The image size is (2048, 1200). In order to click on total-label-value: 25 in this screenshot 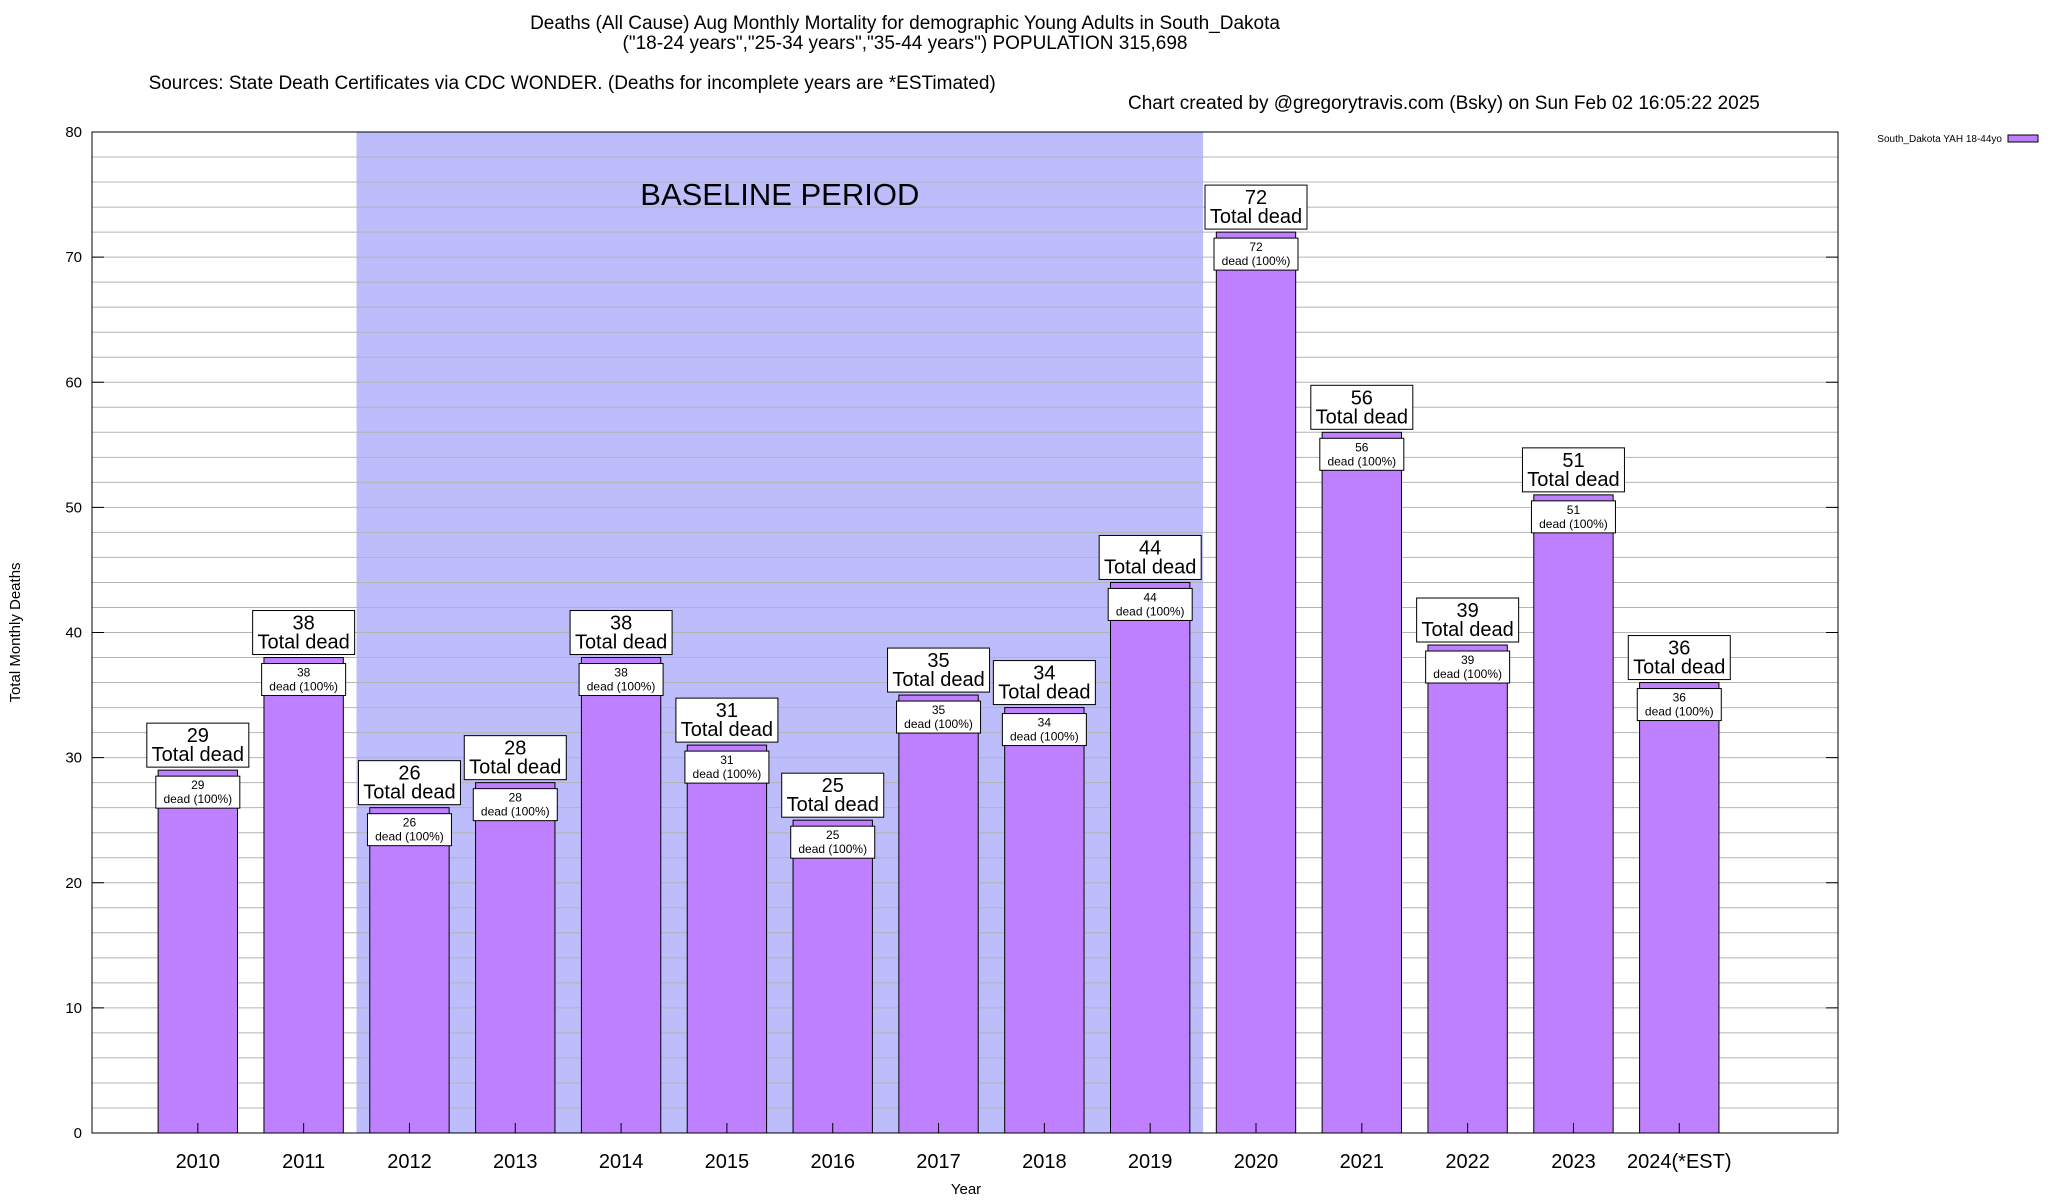, I will do `click(833, 786)`.